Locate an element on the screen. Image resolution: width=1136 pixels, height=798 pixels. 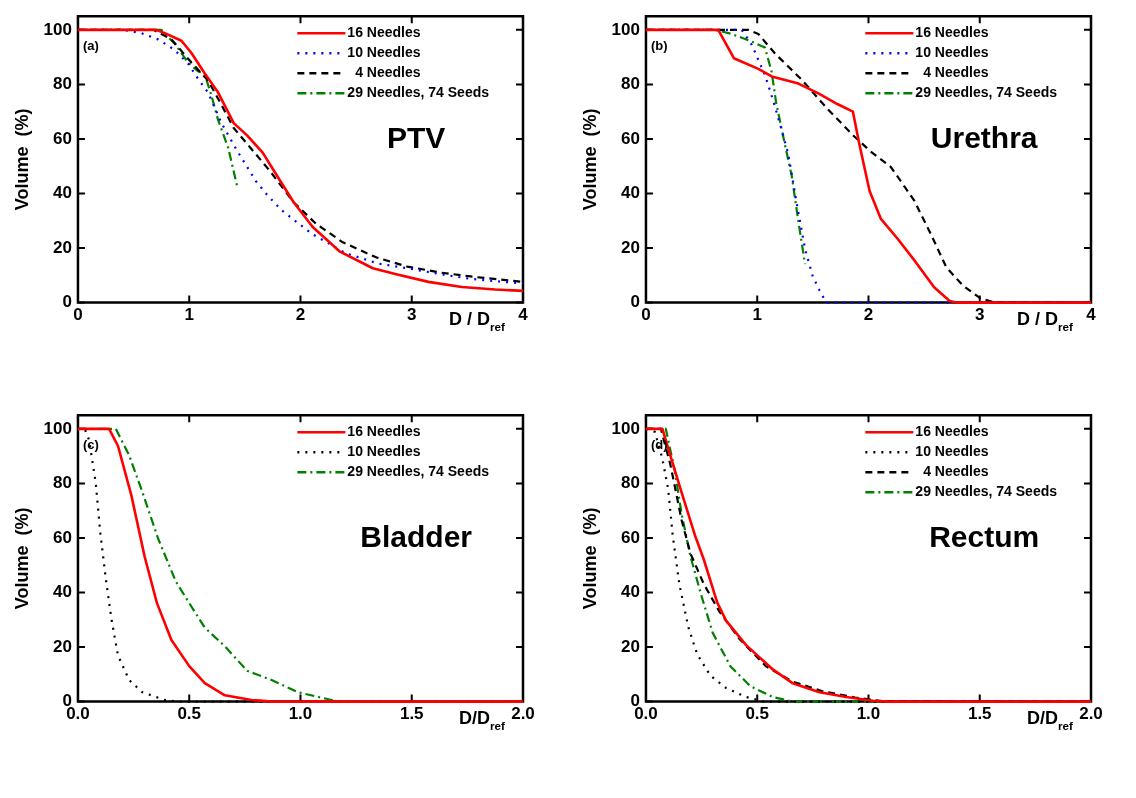
annotation: (c) is located at coordinates (90, 445).